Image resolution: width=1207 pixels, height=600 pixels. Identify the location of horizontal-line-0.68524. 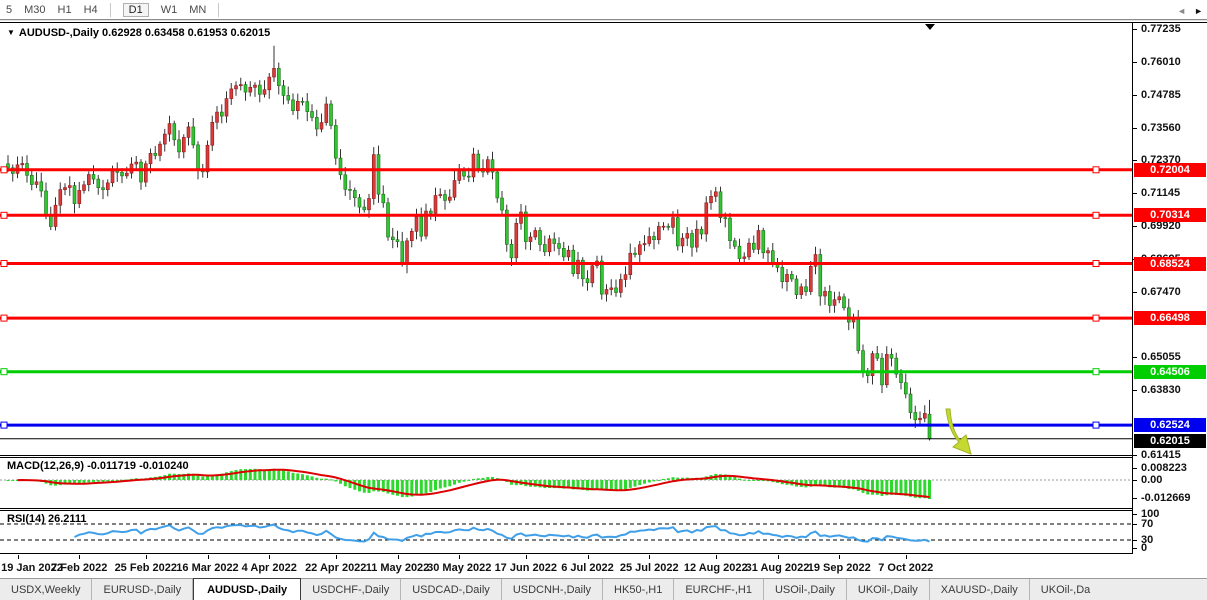
(566, 263).